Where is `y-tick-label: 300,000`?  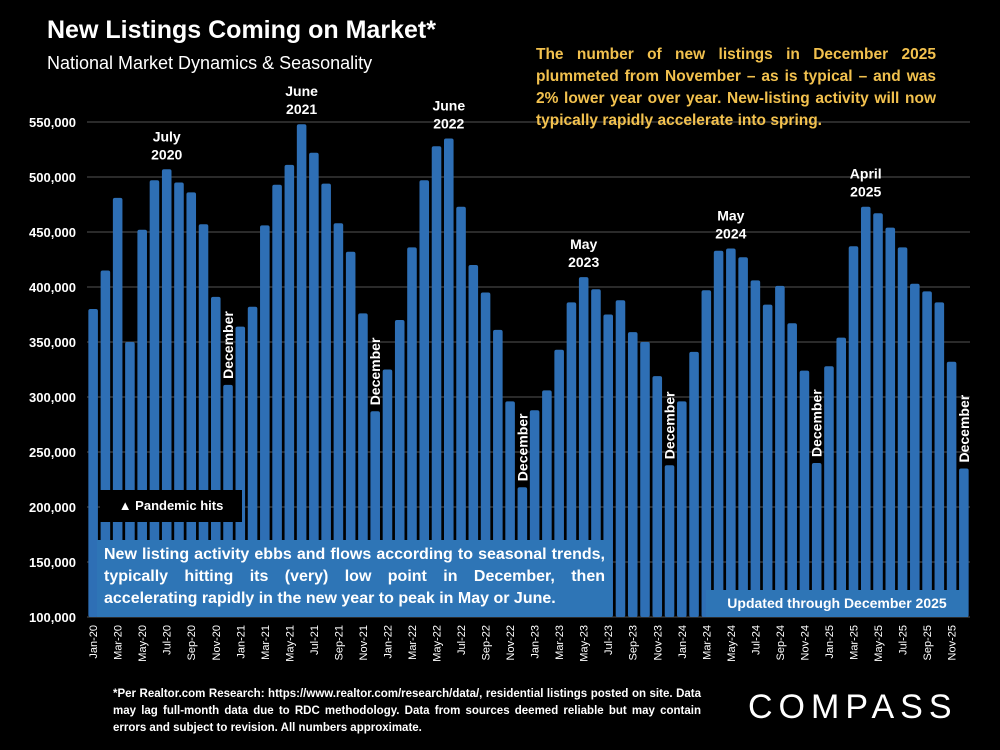 y-tick-label: 300,000 is located at coordinates (52, 397).